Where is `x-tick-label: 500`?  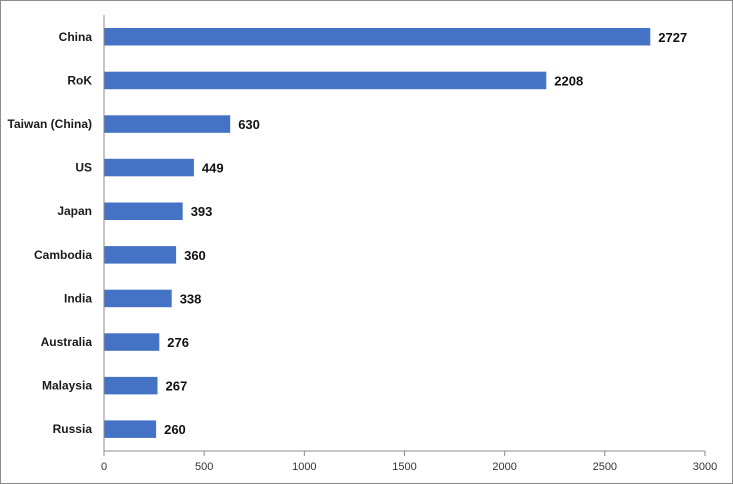
x-tick-label: 500 is located at coordinates (204, 467).